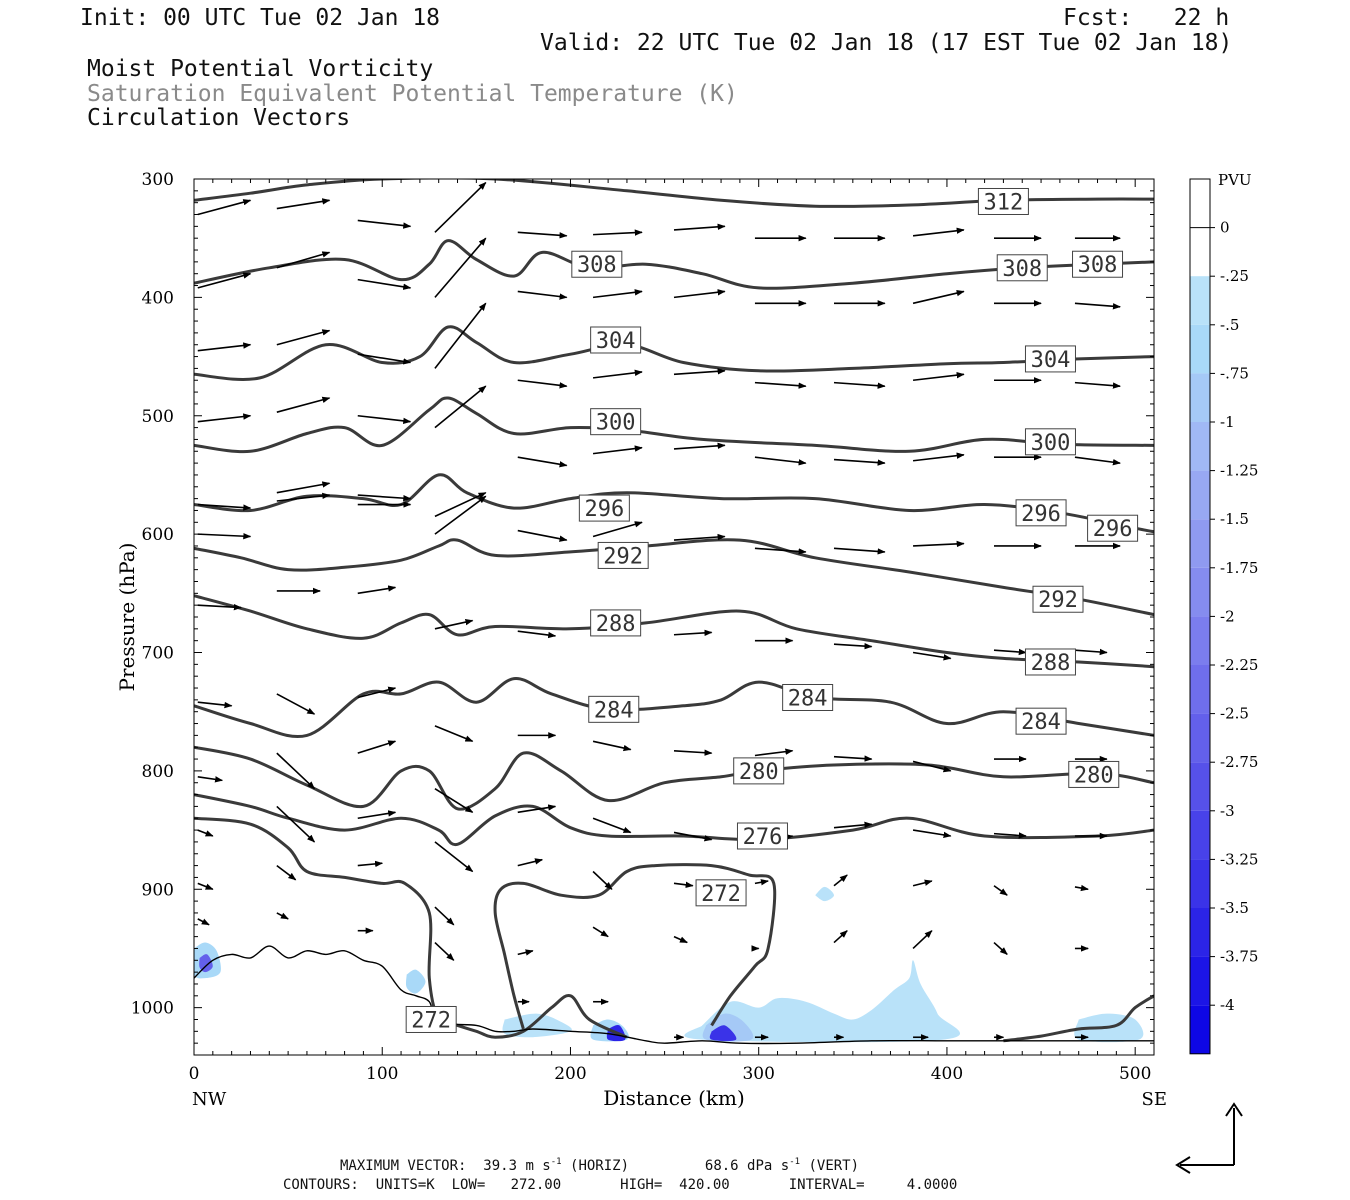 The width and height of the screenshot is (1350, 1200). What do you see at coordinates (1227, 1005) in the screenshot?
I see `colorbar-label: -4` at bounding box center [1227, 1005].